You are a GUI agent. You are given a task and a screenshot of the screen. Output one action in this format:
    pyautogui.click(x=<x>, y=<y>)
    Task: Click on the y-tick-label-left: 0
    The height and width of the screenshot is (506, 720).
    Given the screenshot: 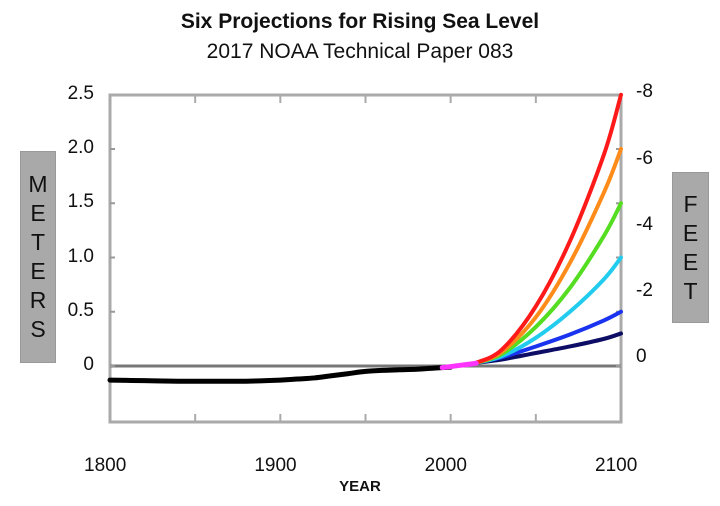 What is the action you would take?
    pyautogui.click(x=88, y=364)
    